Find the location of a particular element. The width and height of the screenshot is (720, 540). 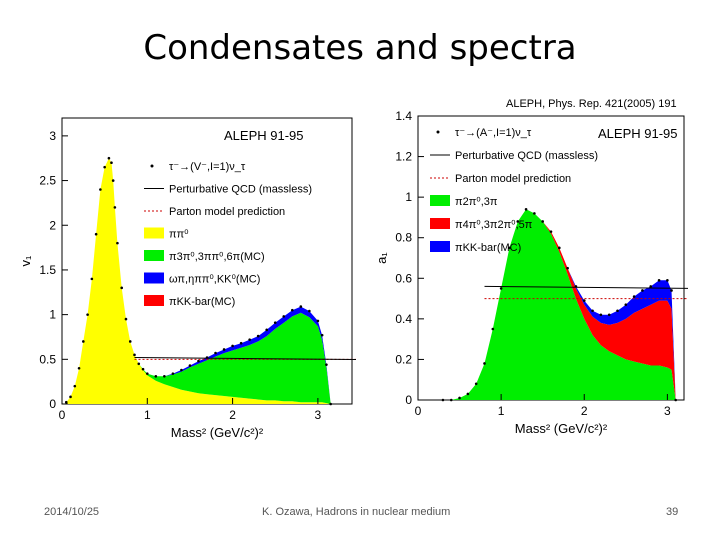

y-axis-label: a₁ is located at coordinates (381, 258).